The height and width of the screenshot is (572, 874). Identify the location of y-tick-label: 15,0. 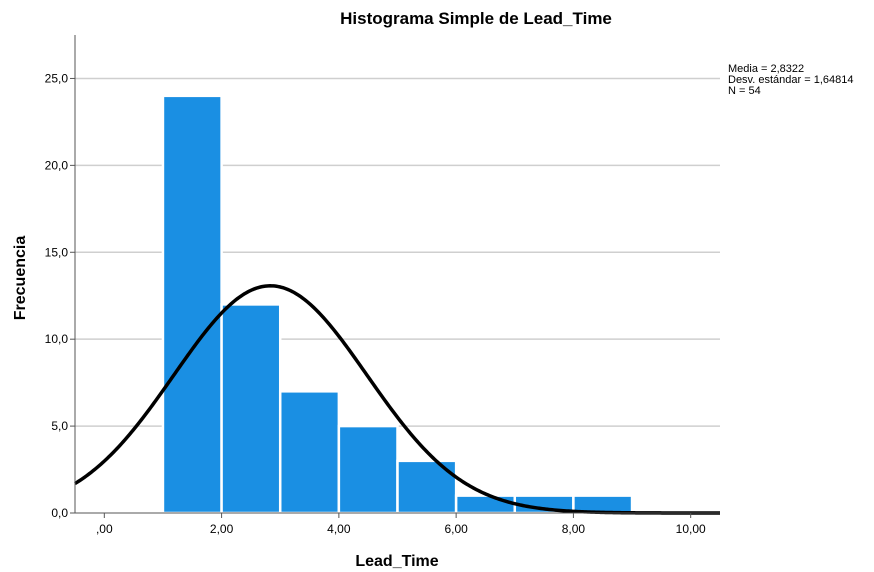
(57, 252).